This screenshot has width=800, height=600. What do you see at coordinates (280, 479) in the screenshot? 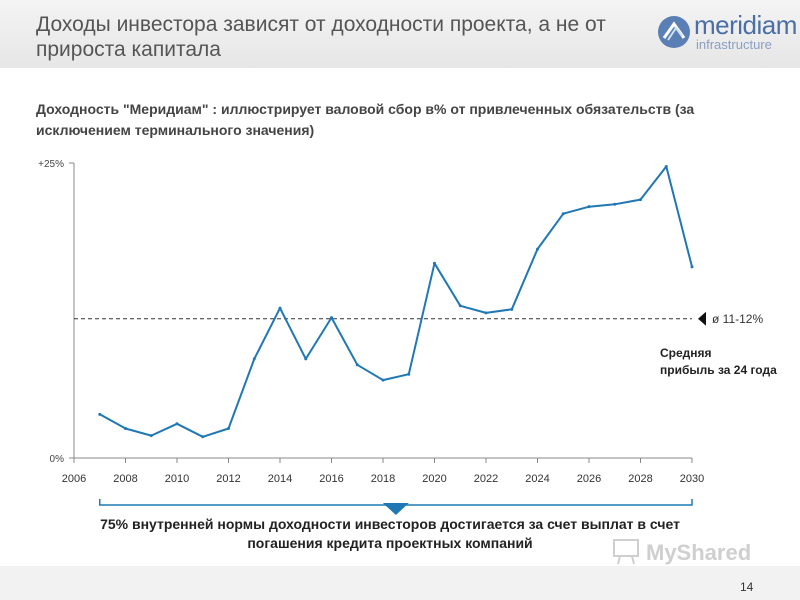
I see `x-tick-label: 2014` at bounding box center [280, 479].